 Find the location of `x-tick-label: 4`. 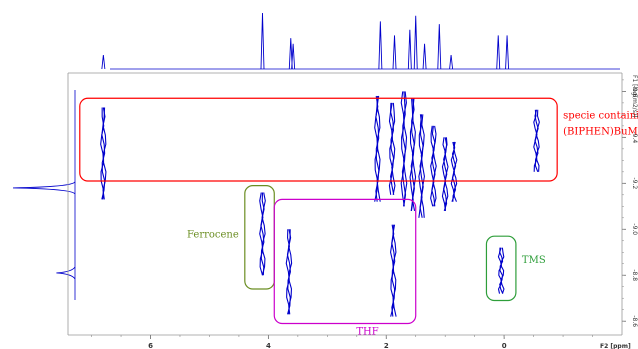

x-tick-label: 4 is located at coordinates (268, 345).